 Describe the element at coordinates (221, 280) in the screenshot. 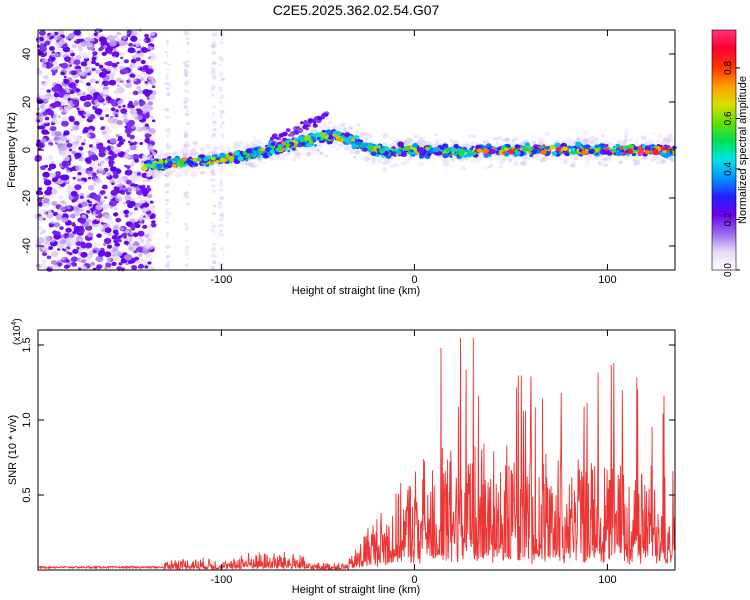

I see `x-tick-label: -100` at that location.